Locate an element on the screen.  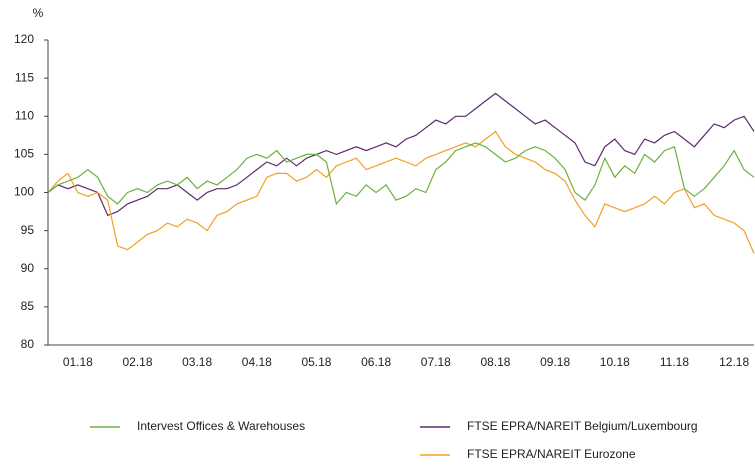
x-tick-label: 02.18 is located at coordinates (137, 362).